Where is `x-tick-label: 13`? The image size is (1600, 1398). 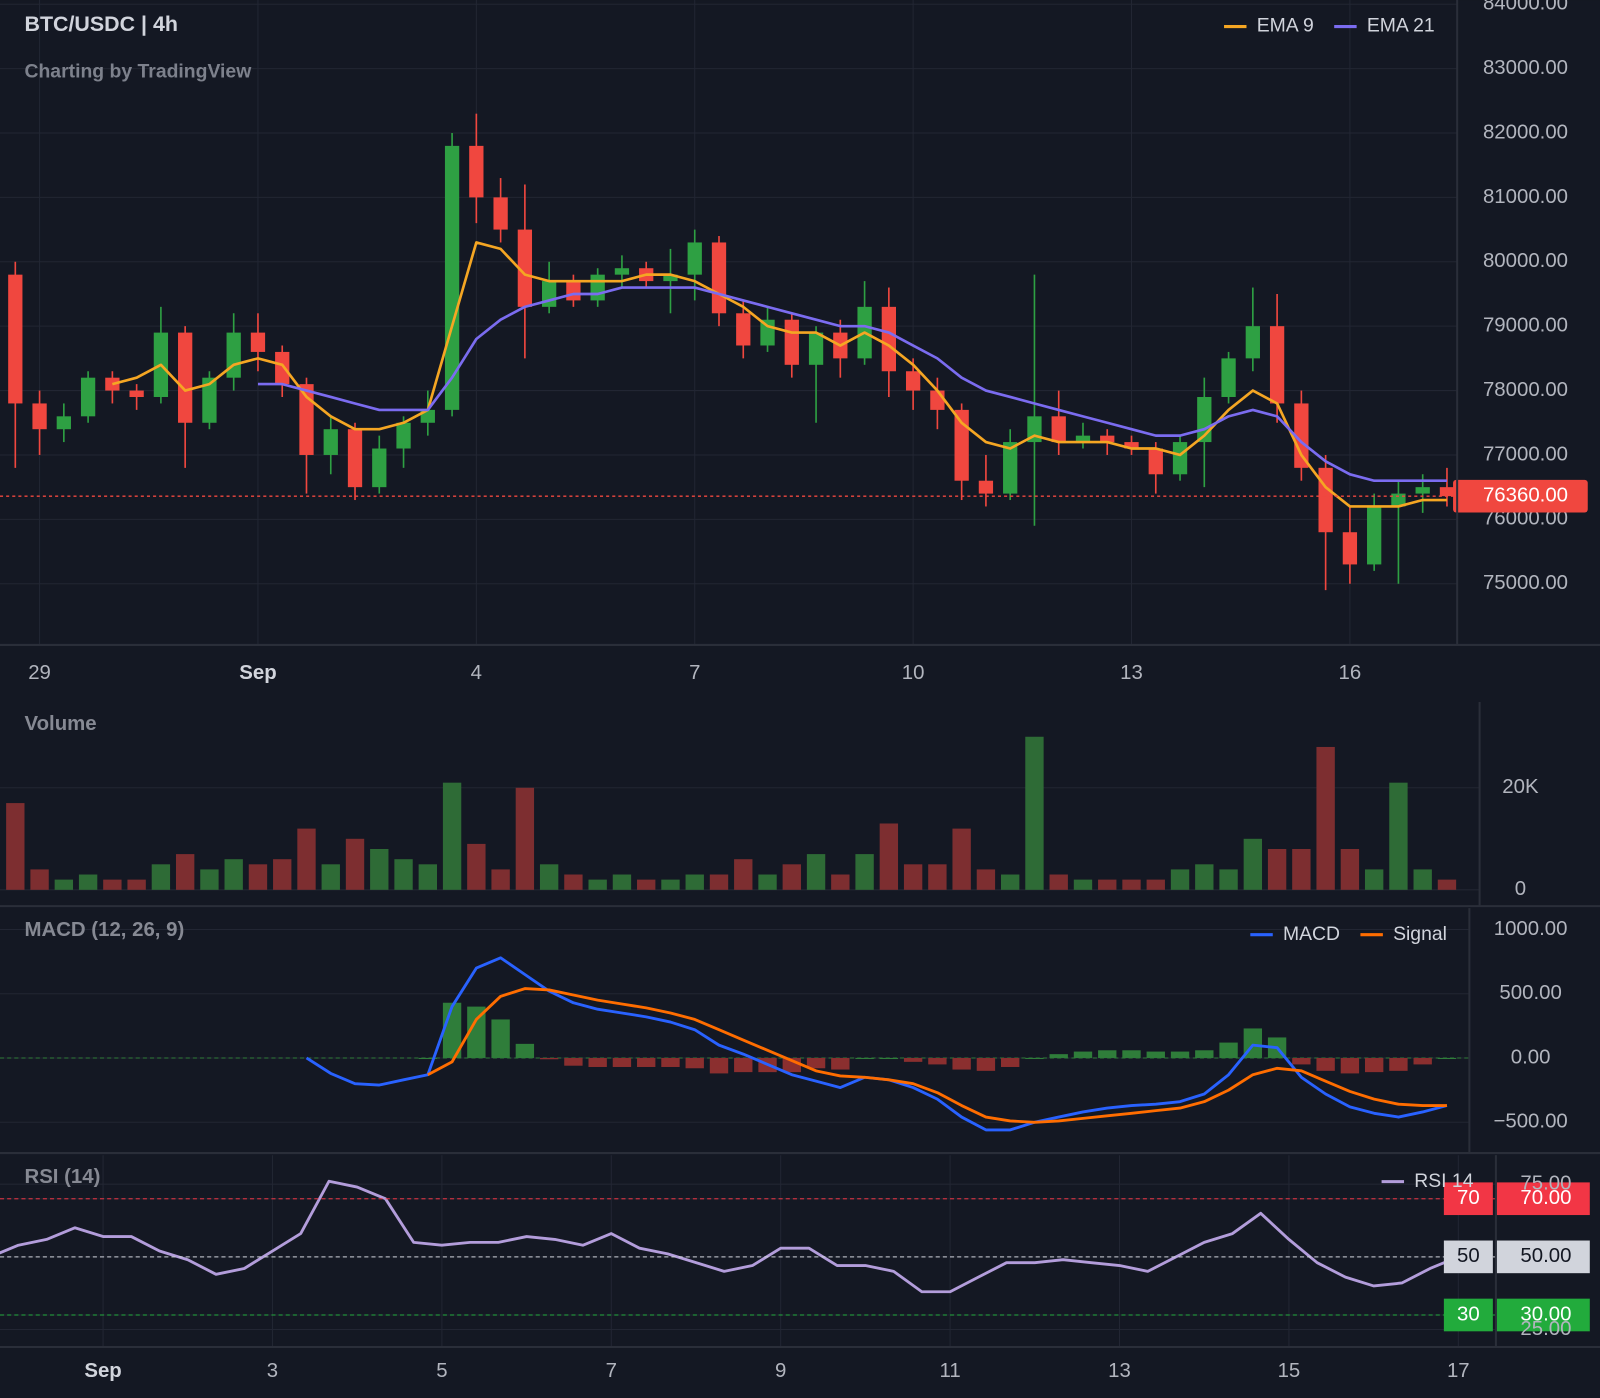 x-tick-label: 13 is located at coordinates (1131, 673).